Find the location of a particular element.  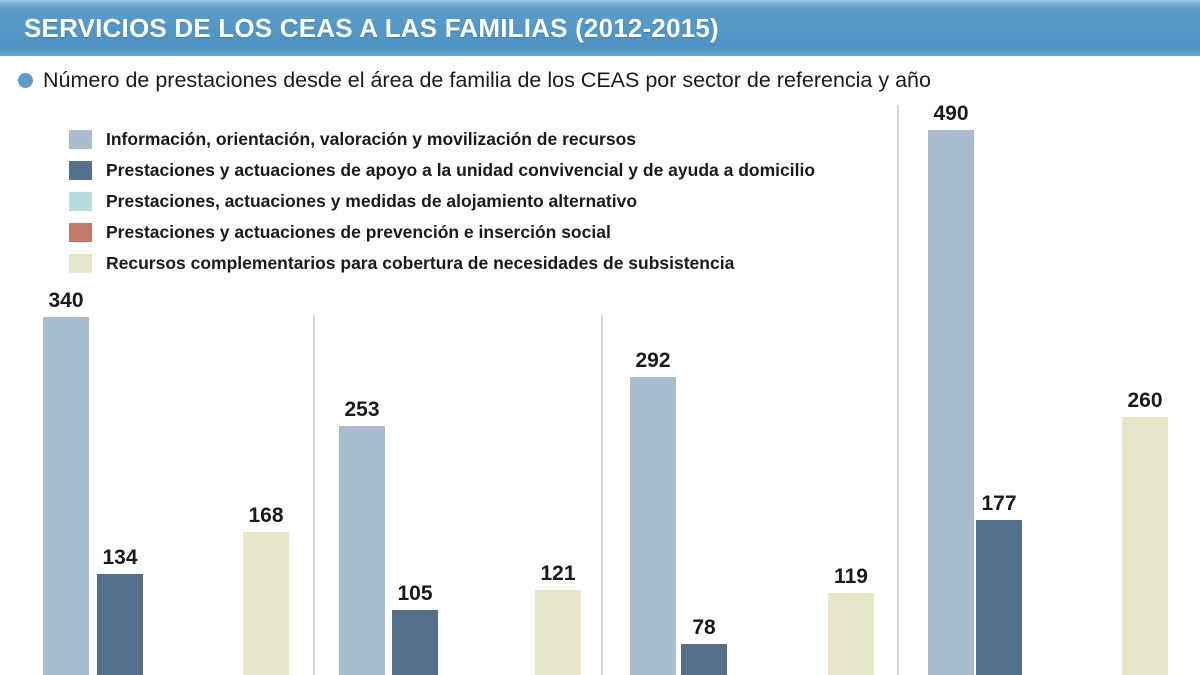

bar-value-label: 78 is located at coordinates (704, 627).